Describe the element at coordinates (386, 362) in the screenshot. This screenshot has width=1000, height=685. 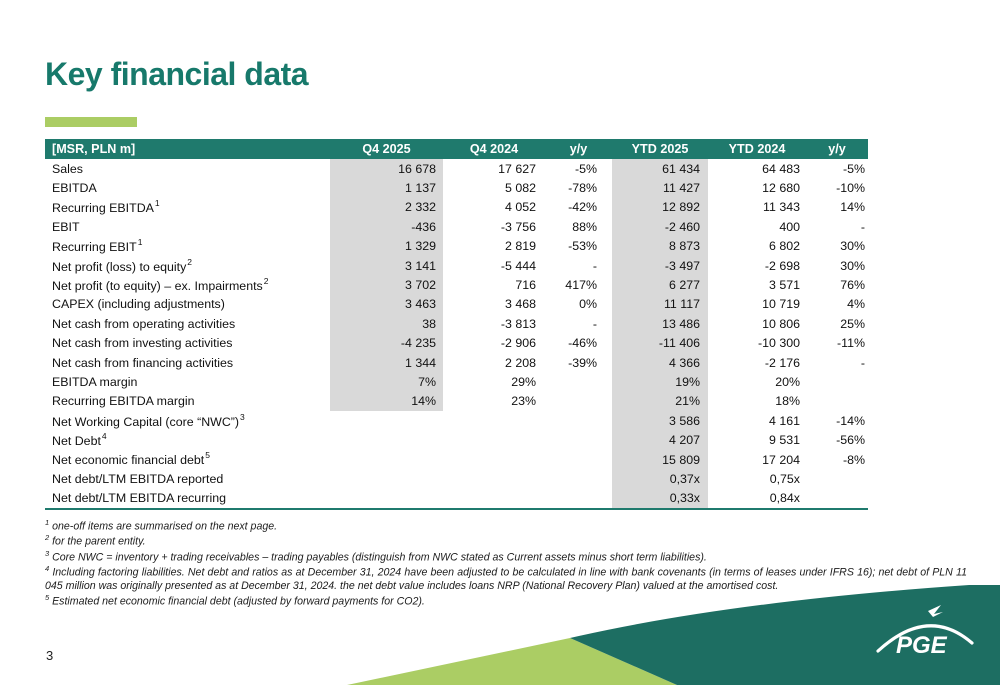
I see `table-cell: 1 344` at that location.